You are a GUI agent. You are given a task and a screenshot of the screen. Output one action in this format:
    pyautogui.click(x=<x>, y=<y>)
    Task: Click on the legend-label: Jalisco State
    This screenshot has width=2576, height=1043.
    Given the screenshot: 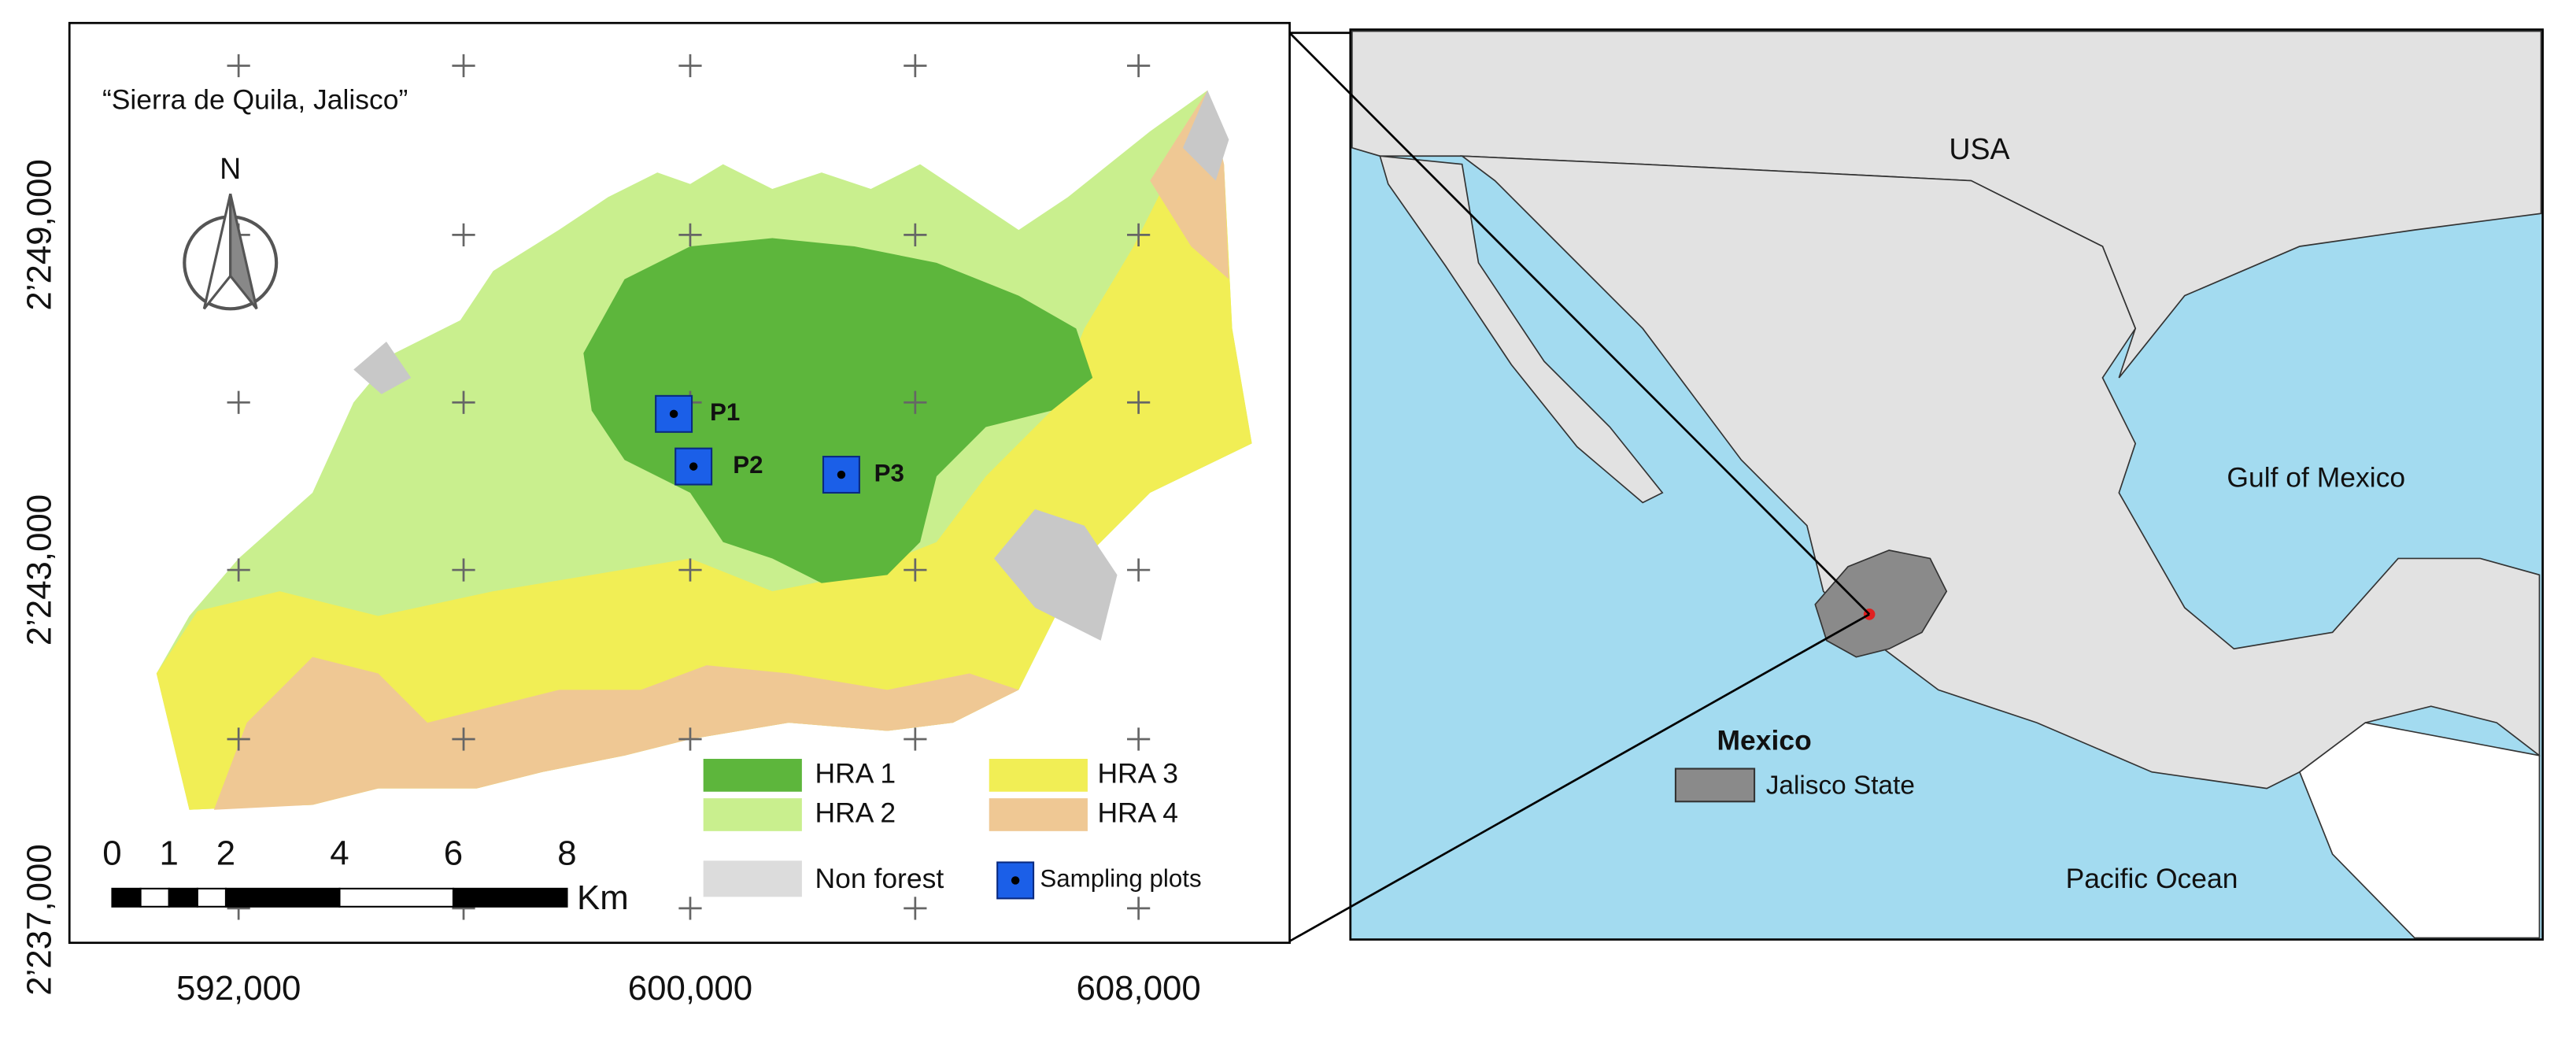 What is the action you would take?
    pyautogui.click(x=1840, y=785)
    